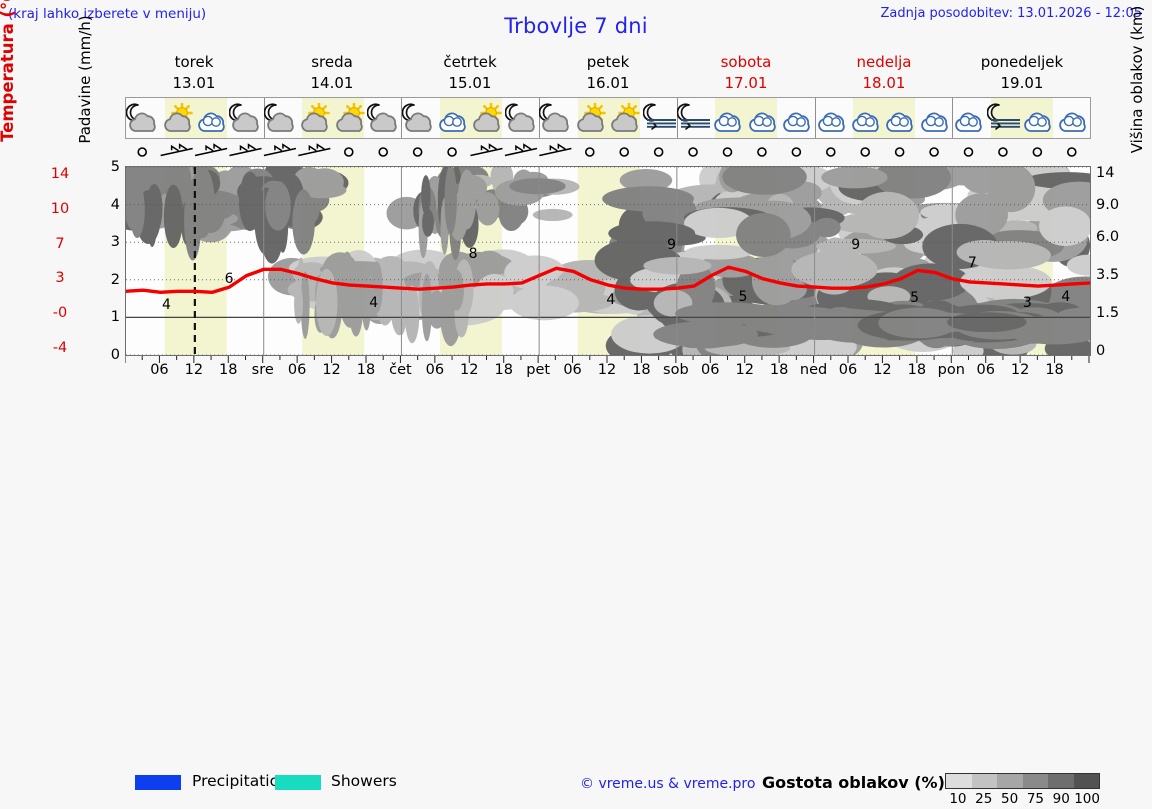 Image resolution: width=1152 pixels, height=809 pixels. I want to click on day-column-petek: petek 16.01, so click(608, 74).